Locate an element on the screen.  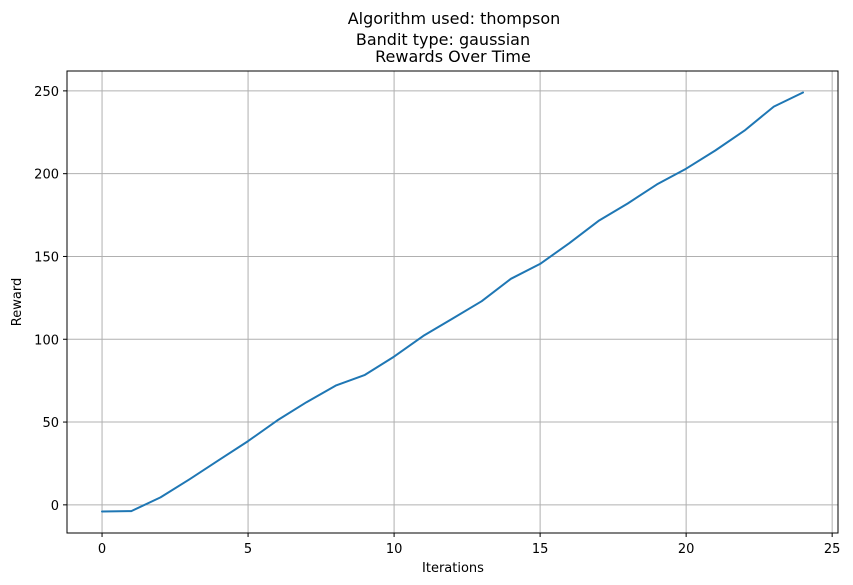
x-tick-label: 10 is located at coordinates (394, 549).